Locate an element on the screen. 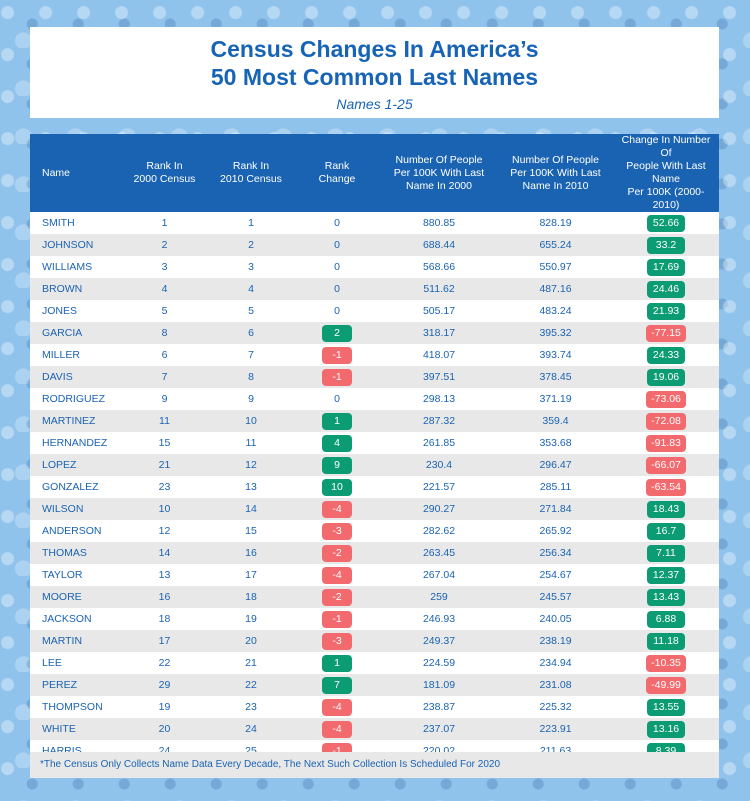 This screenshot has height=801, width=750. rank-2000-cell: 13 is located at coordinates (164, 575).